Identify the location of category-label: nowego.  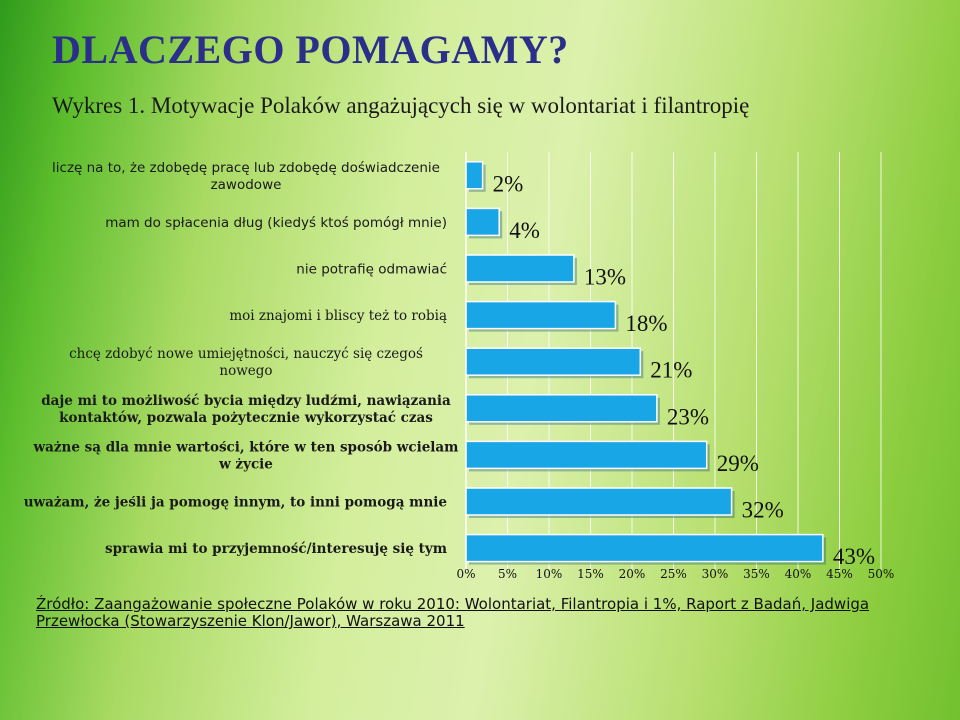
(245, 371).